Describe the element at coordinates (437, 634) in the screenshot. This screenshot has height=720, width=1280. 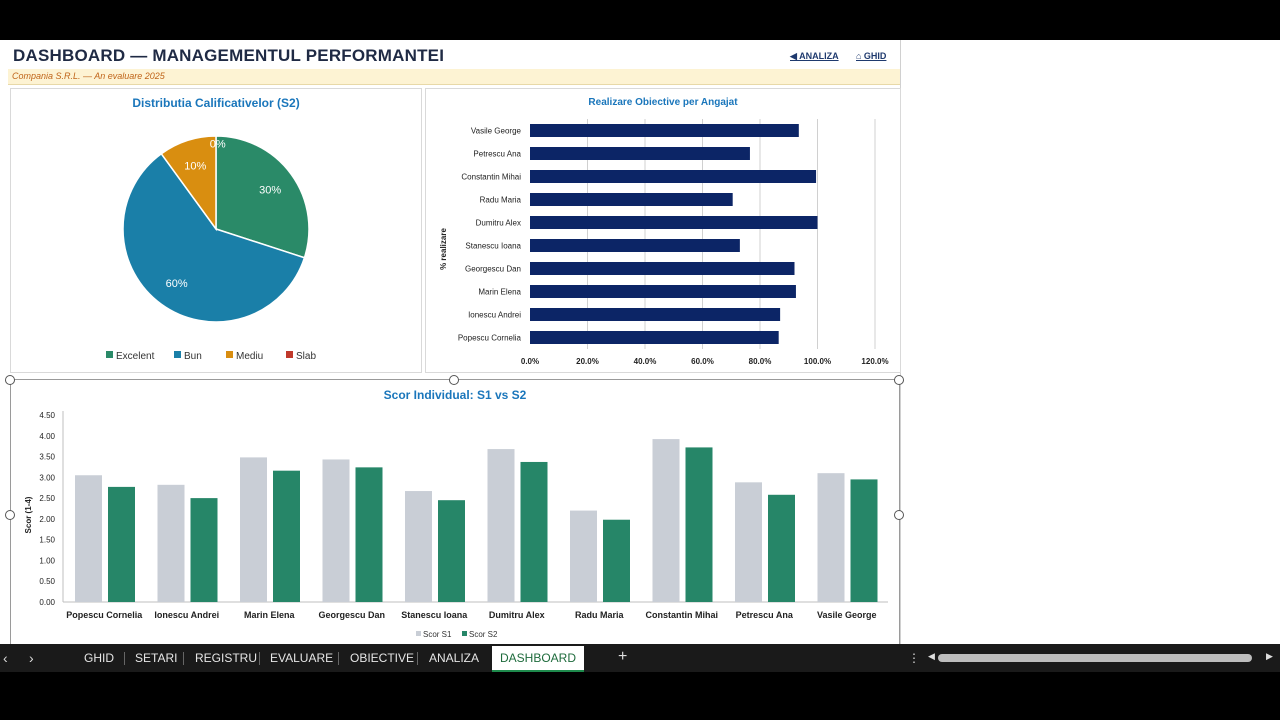
I see `score-legend-label: Scor S1` at that location.